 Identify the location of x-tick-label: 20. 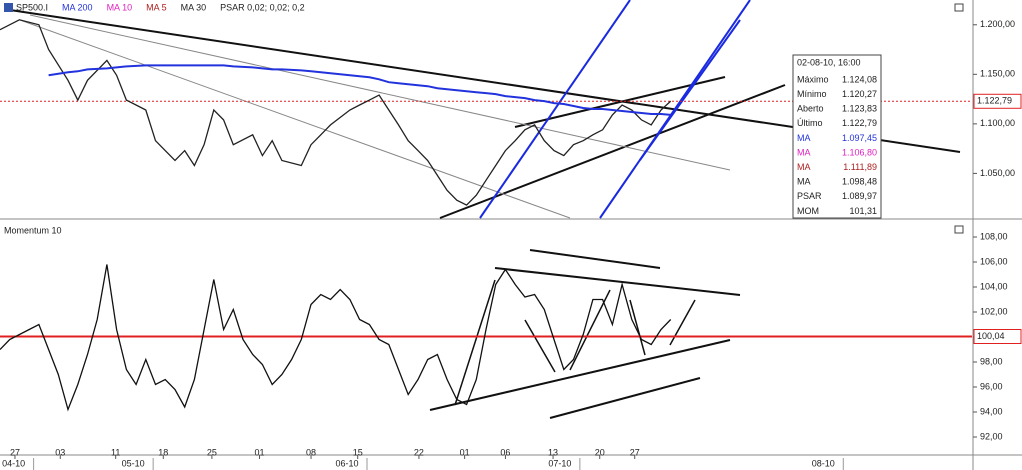
(600, 452).